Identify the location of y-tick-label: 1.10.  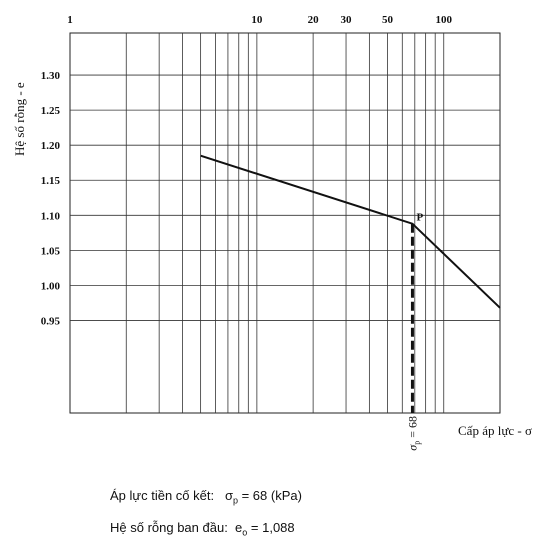
(51, 216).